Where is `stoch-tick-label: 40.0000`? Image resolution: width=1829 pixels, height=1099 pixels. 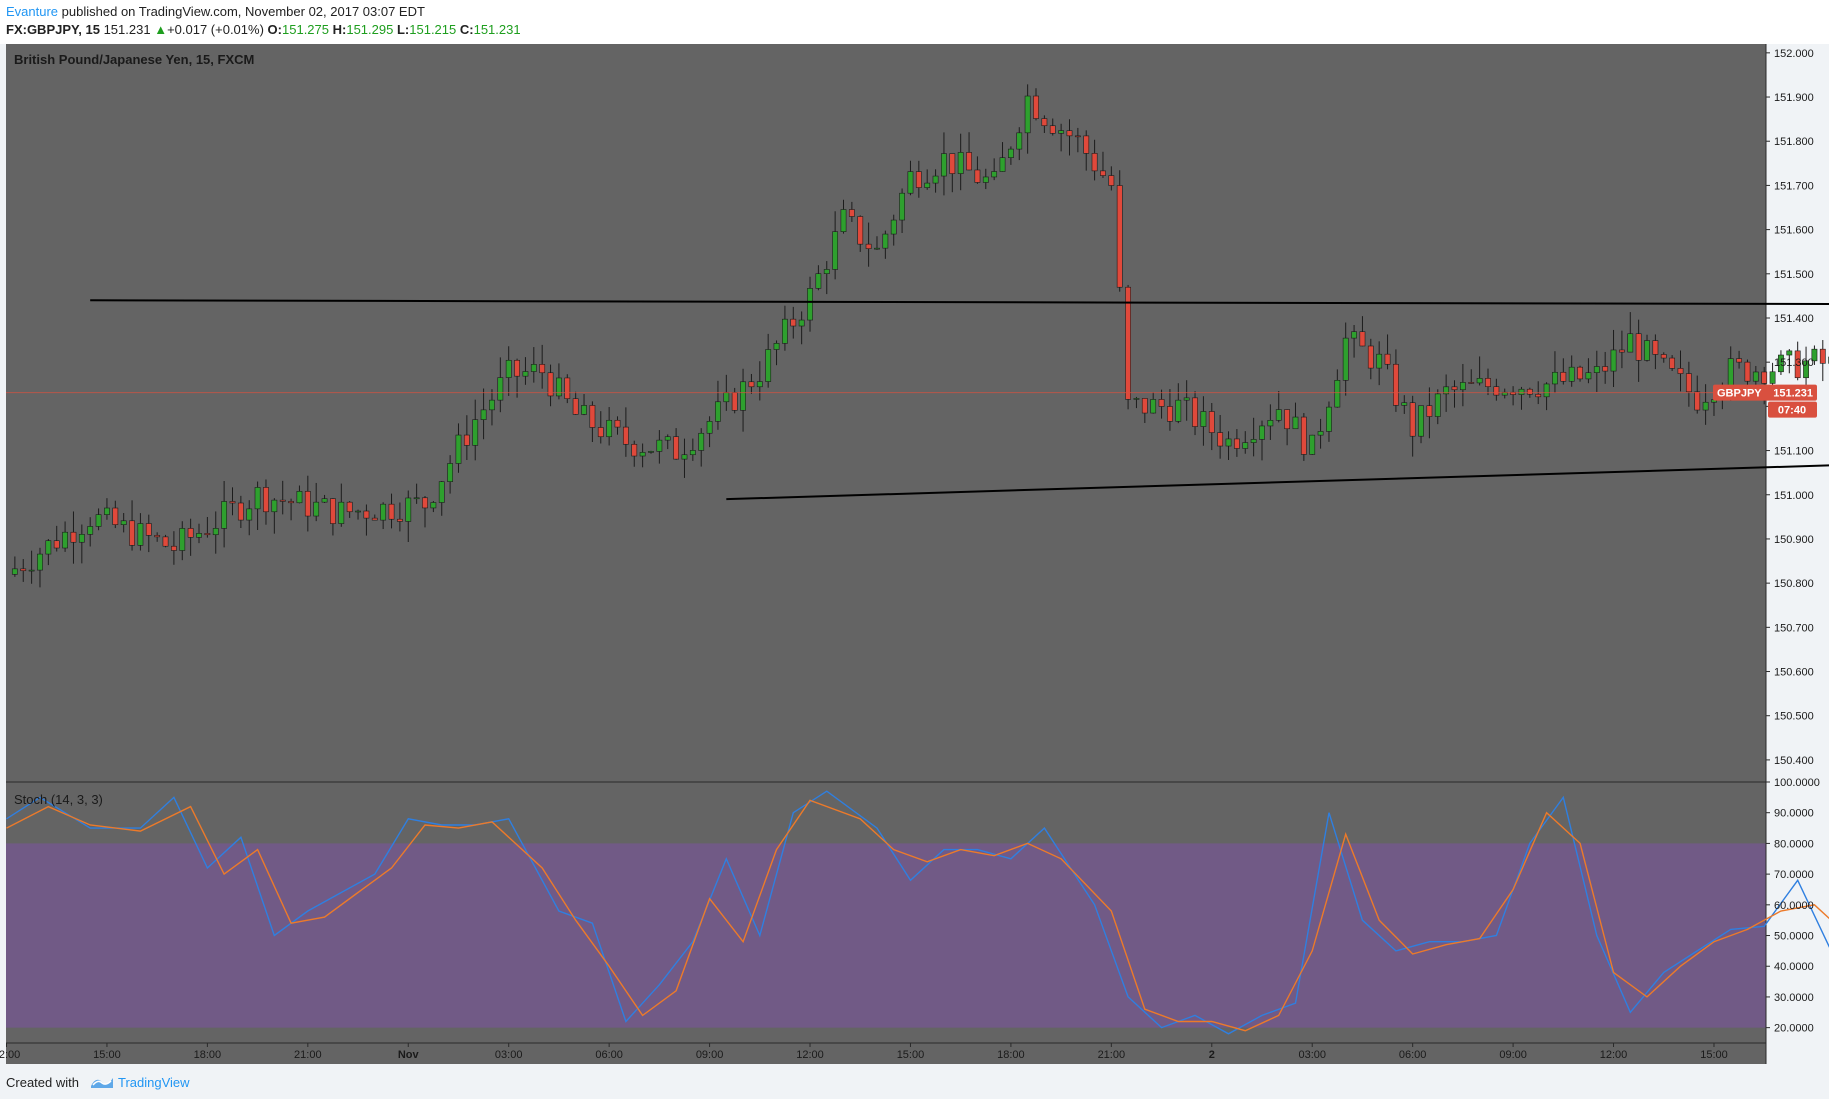
stoch-tick-label: 40.0000 is located at coordinates (1794, 967).